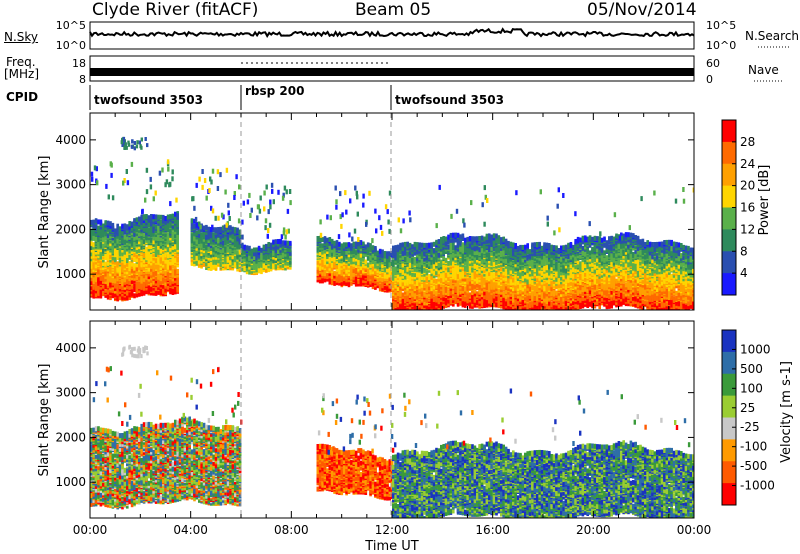 Image resolution: width=800 pixels, height=554 pixels. I want to click on date-label: 05/Nov/2014, so click(642, 10).